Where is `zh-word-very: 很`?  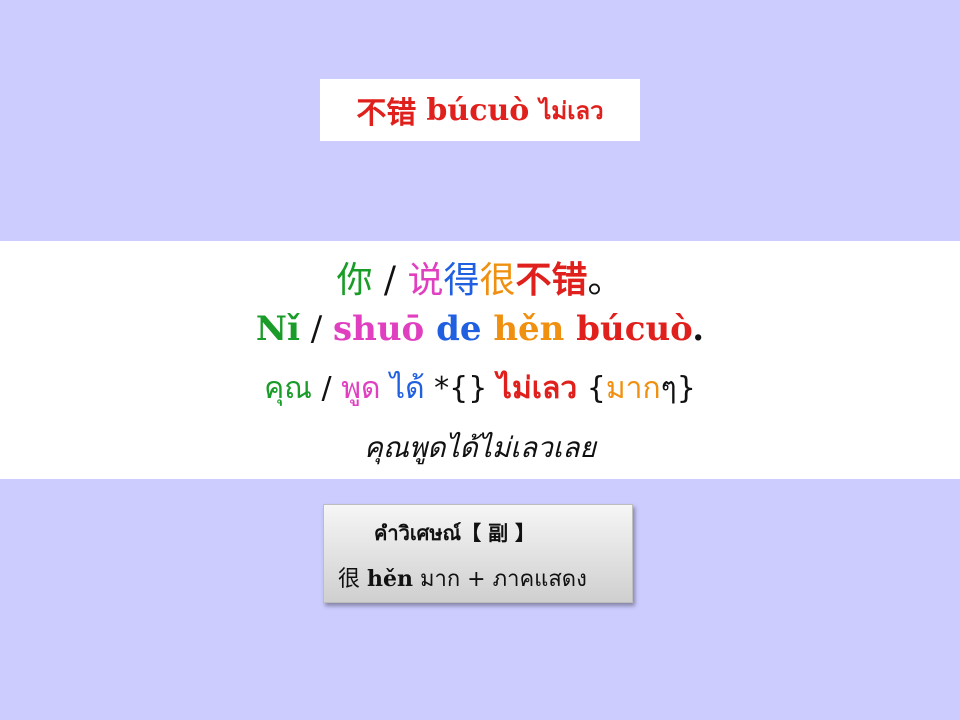 zh-word-very: 很 is located at coordinates (497, 280).